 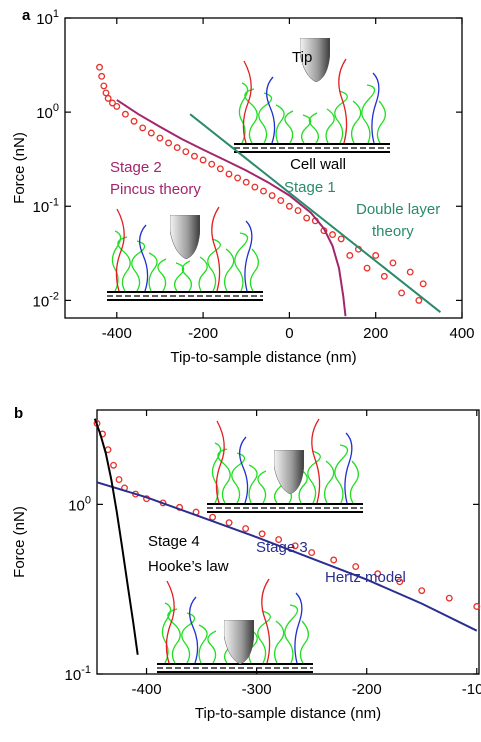 I want to click on cartoon-a-bottom, so click(x=185, y=253).